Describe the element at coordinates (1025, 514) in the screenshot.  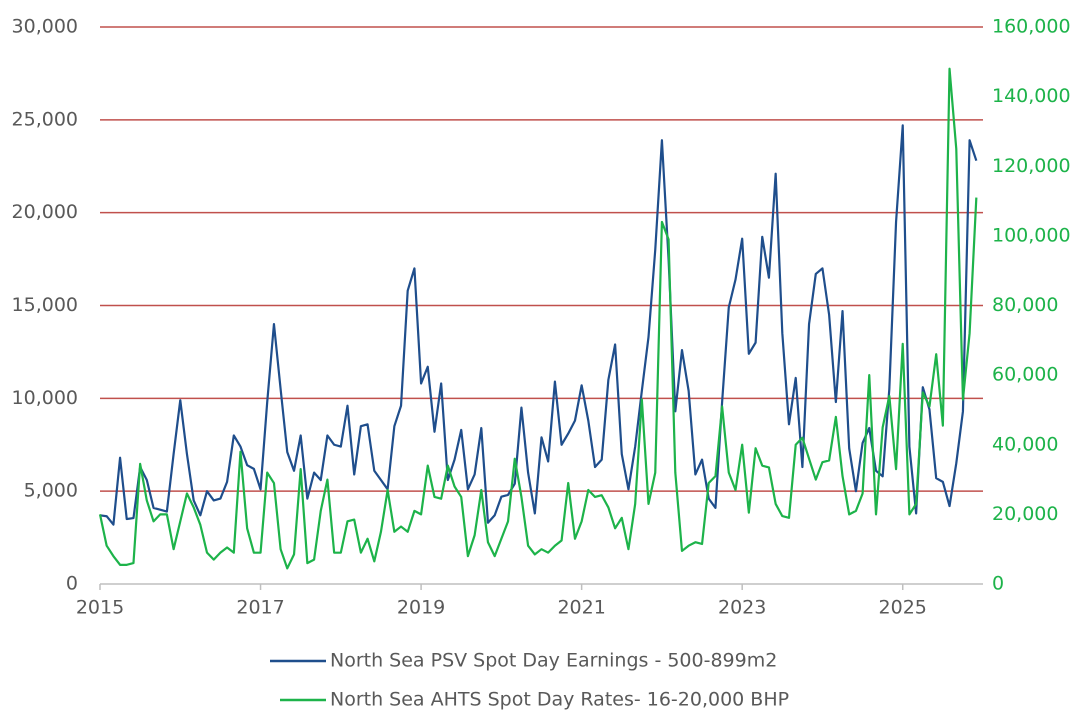
I see `y2-tick-label: 20,000` at that location.